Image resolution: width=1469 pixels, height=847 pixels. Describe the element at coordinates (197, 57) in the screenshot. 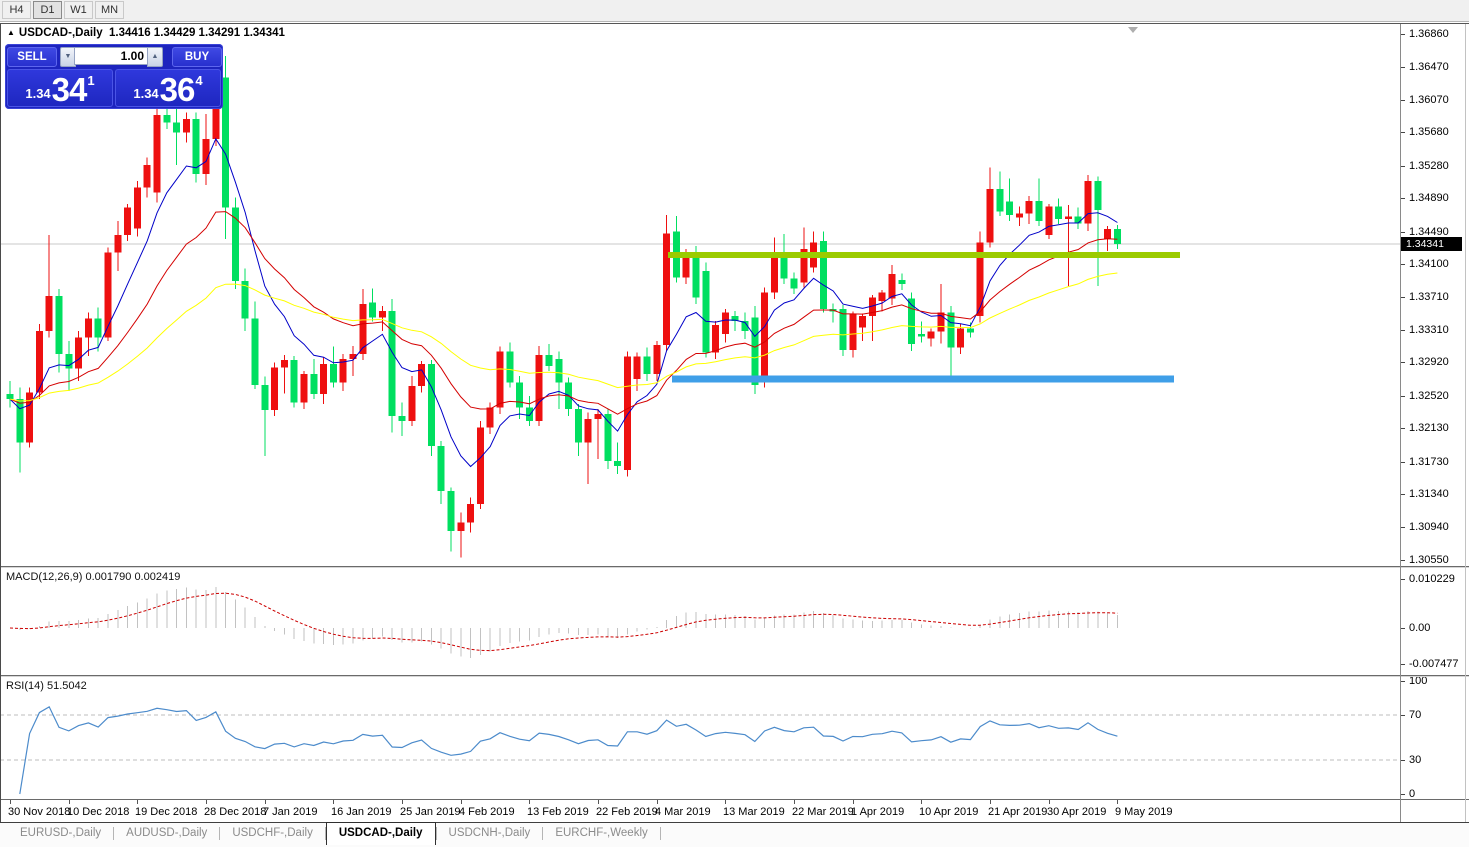

I see `buy-button: BUY` at that location.